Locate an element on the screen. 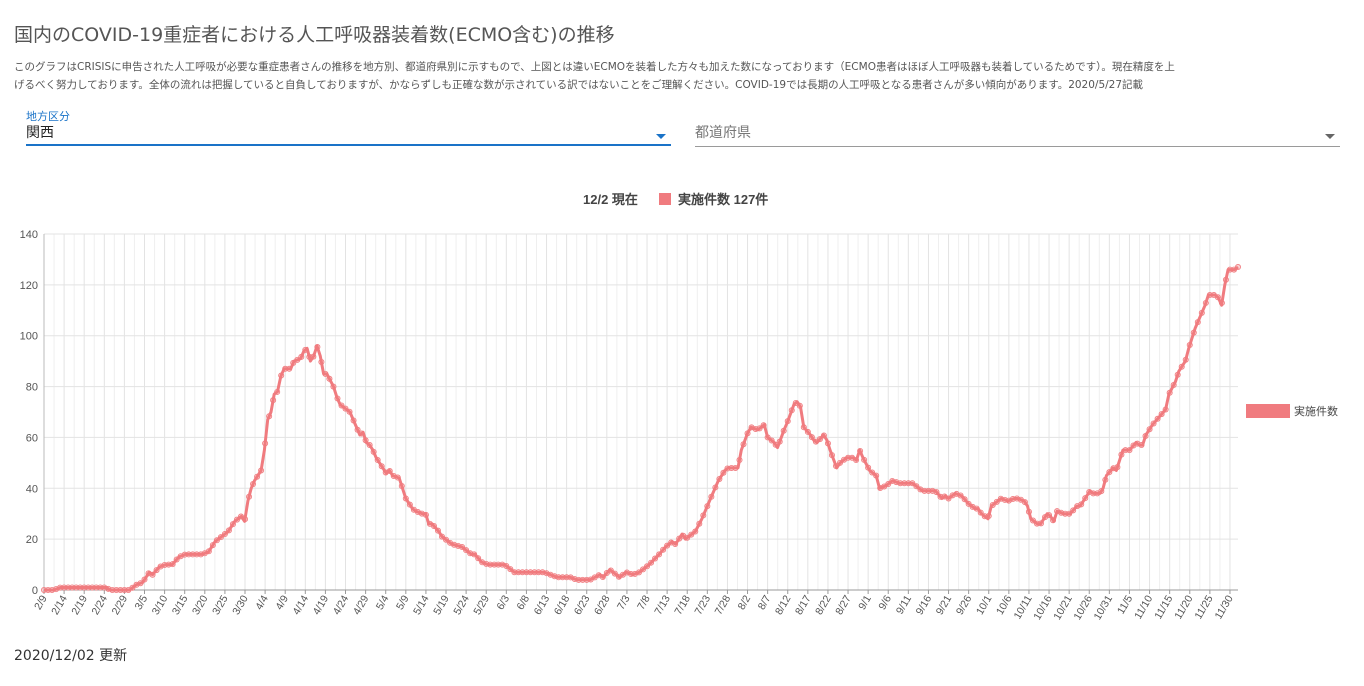 This screenshot has height=686, width=1364. x-tick-label: 4/24 is located at coordinates (341, 605).